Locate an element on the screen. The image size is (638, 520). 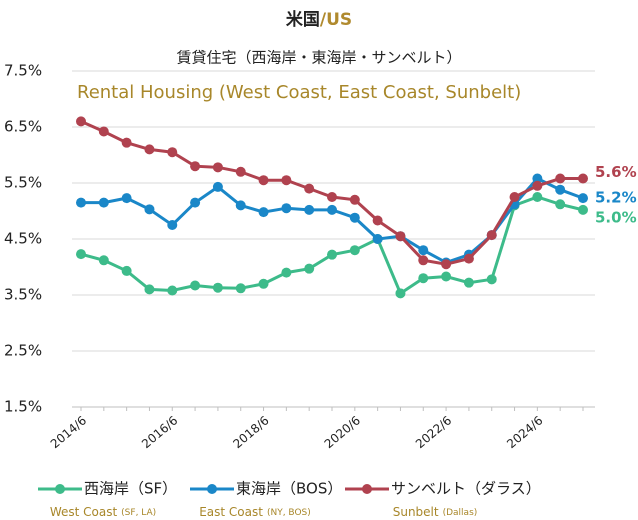
x-tick-label: 2024/6 is located at coordinates (524, 432).